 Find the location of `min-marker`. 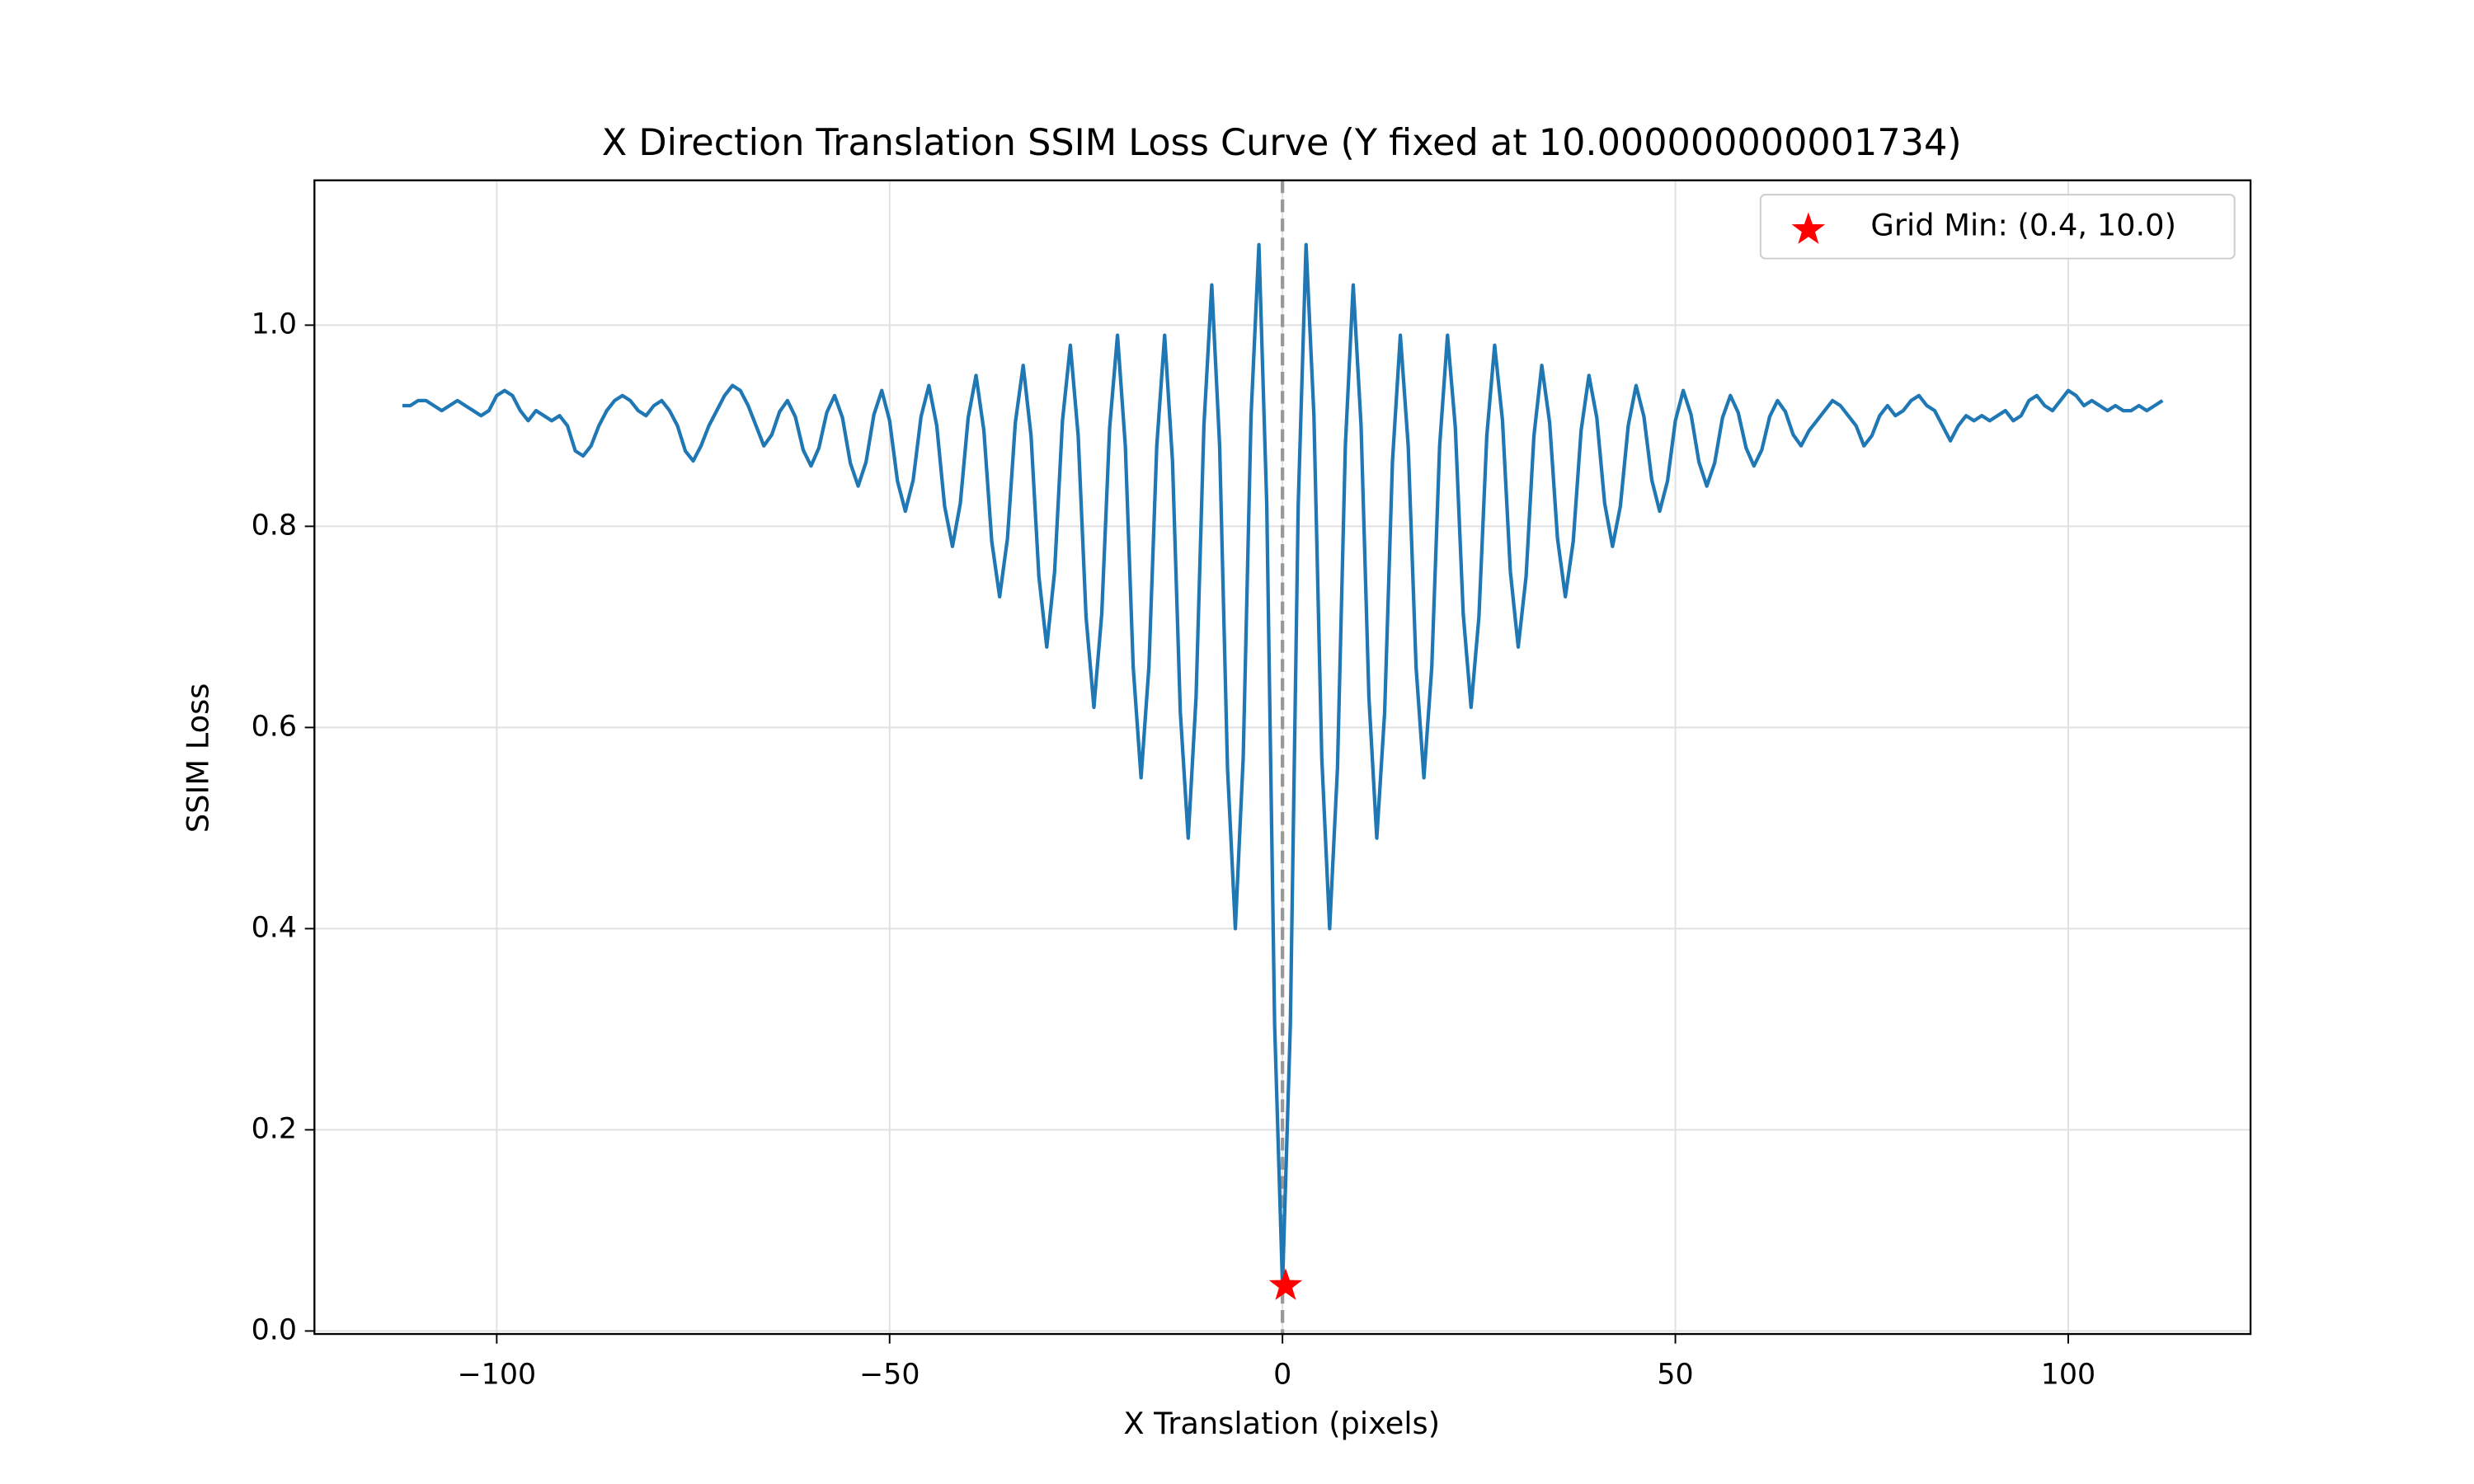

min-marker is located at coordinates (1285, 1284).